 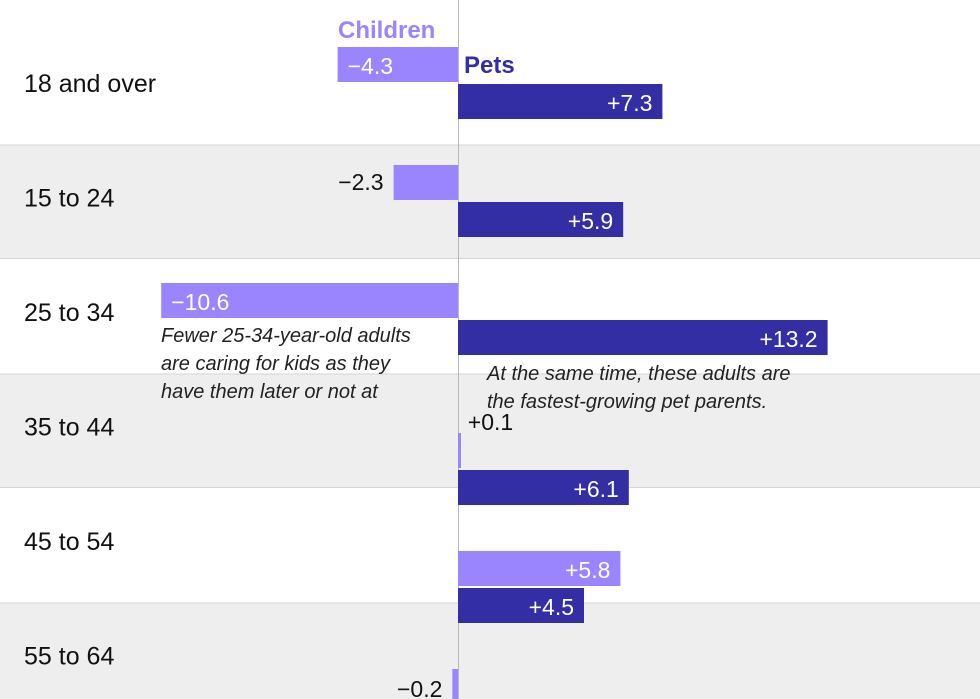 What do you see at coordinates (551, 607) in the screenshot?
I see `value-label-pets: +4.5` at bounding box center [551, 607].